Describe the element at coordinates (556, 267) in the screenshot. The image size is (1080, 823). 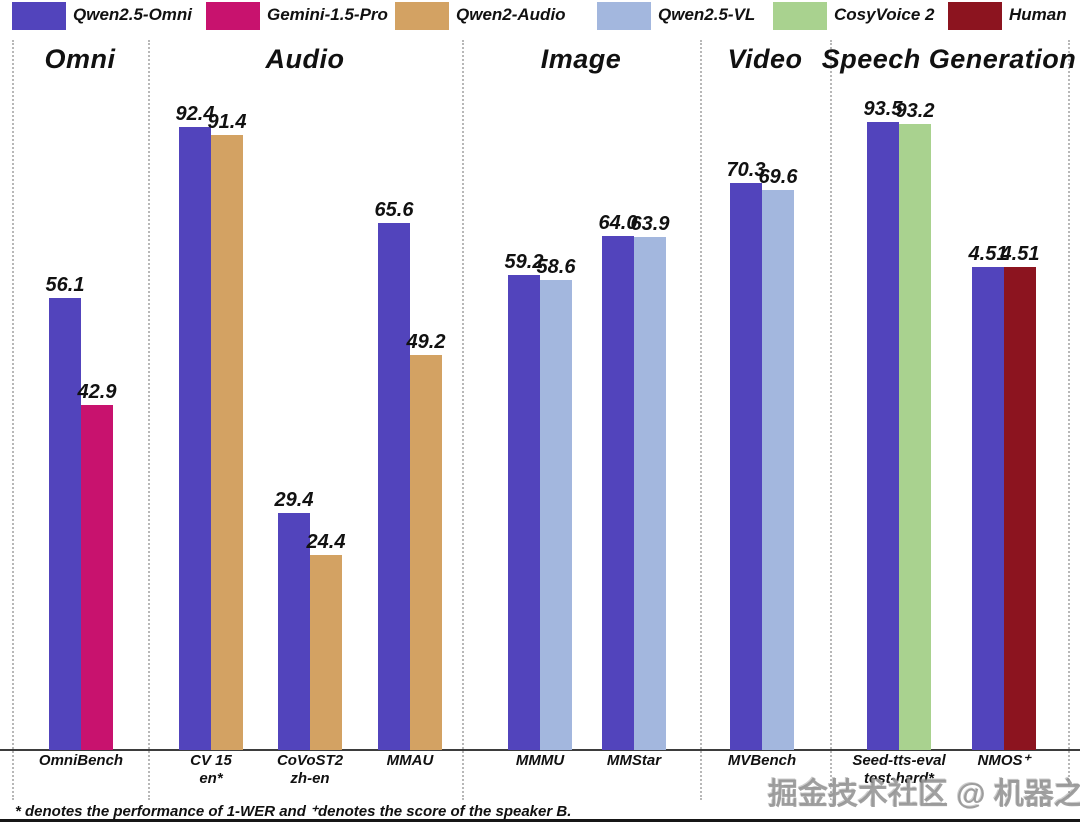
I see `value-label-qwen2-5-vl: 58.6` at that location.